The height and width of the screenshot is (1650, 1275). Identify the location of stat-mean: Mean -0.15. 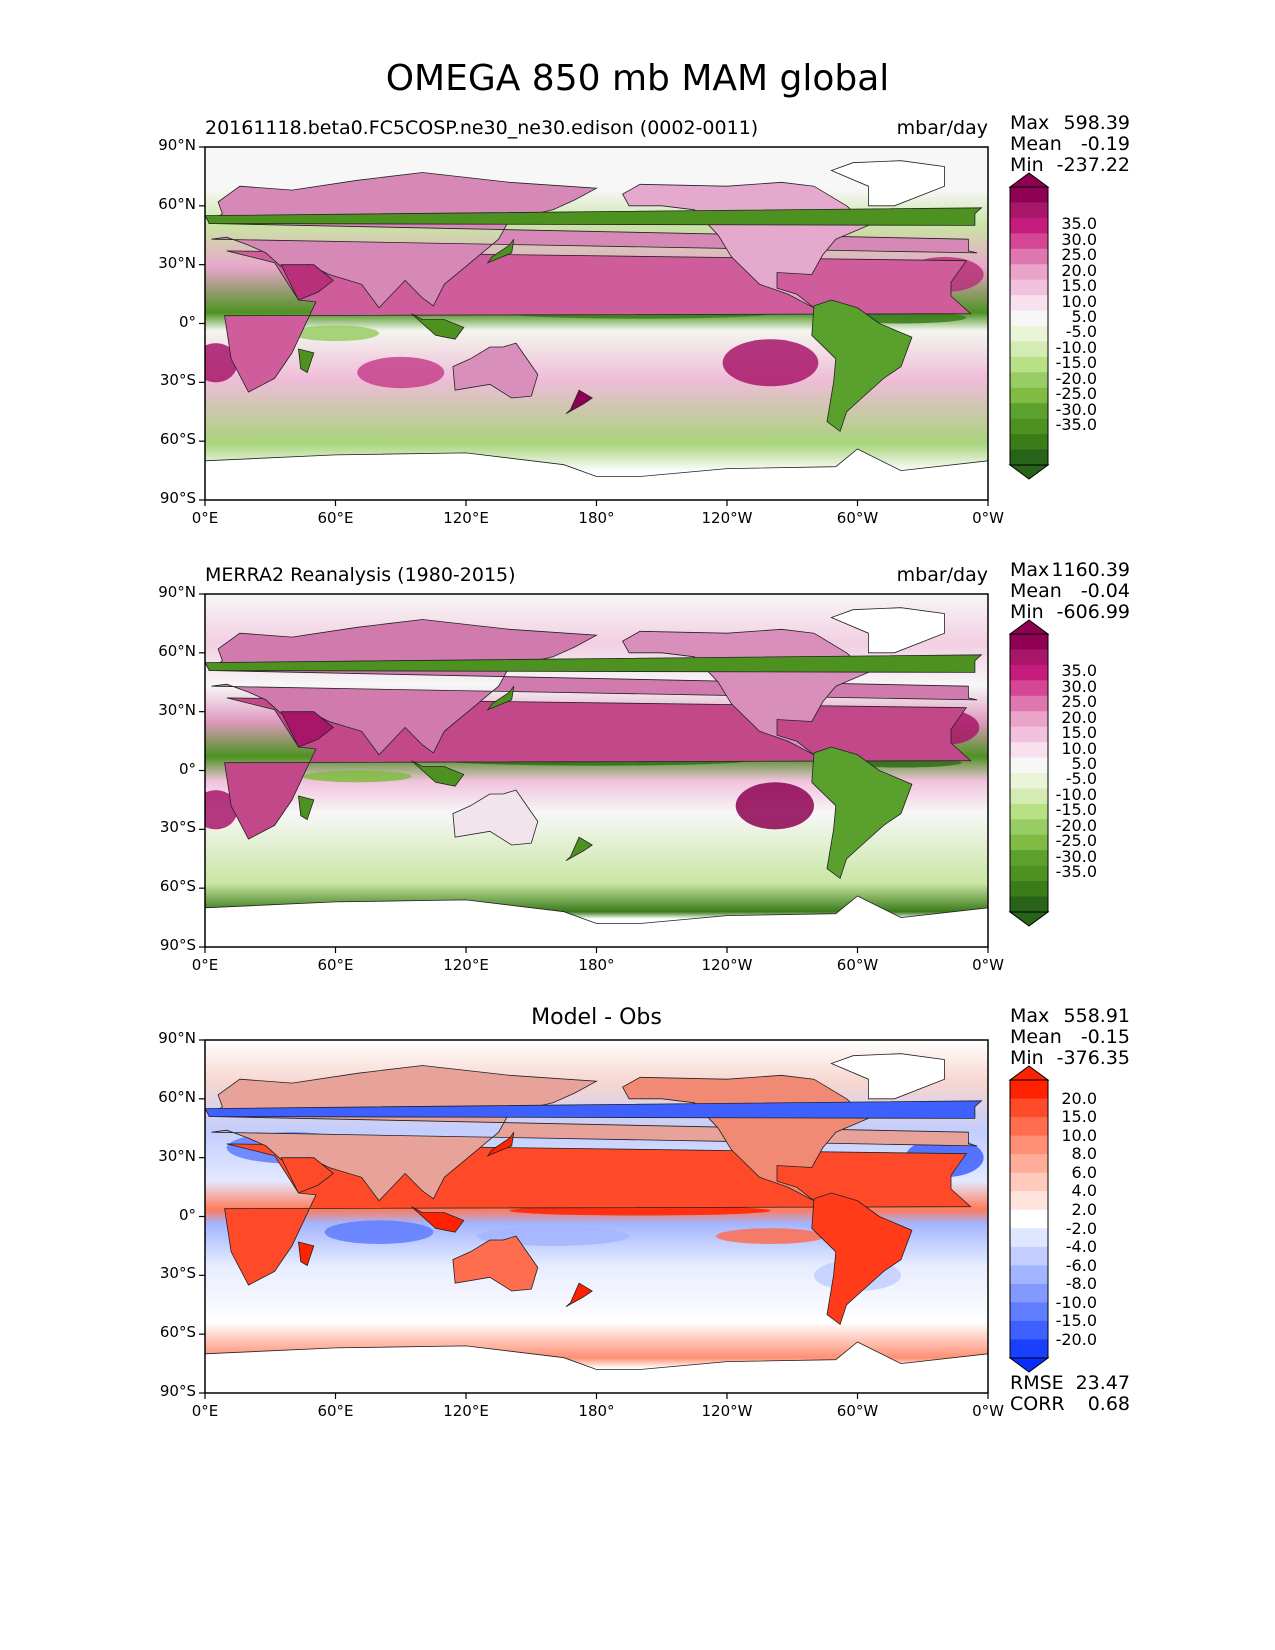
(1070, 1037).